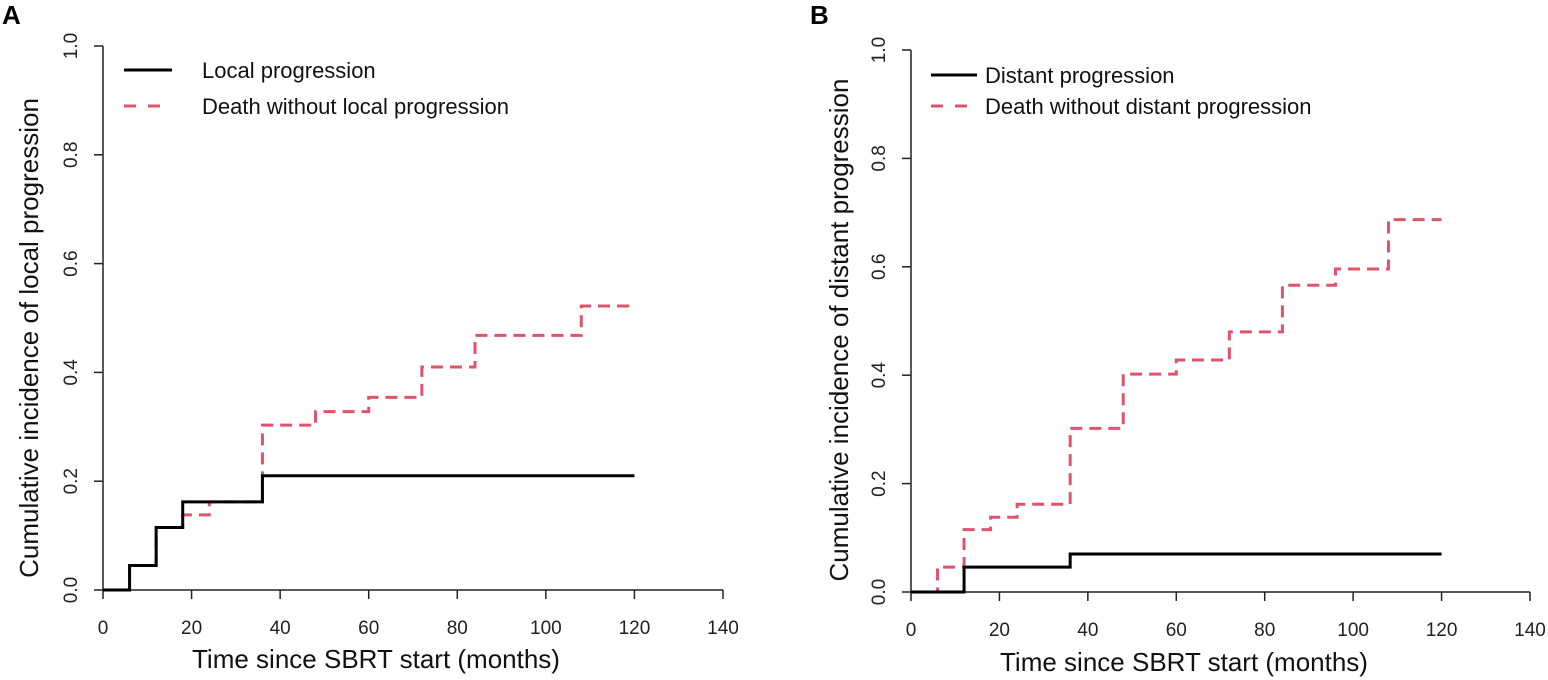  What do you see at coordinates (879, 50) in the screenshot?
I see `panel-b-y-tick-label: 1.0` at bounding box center [879, 50].